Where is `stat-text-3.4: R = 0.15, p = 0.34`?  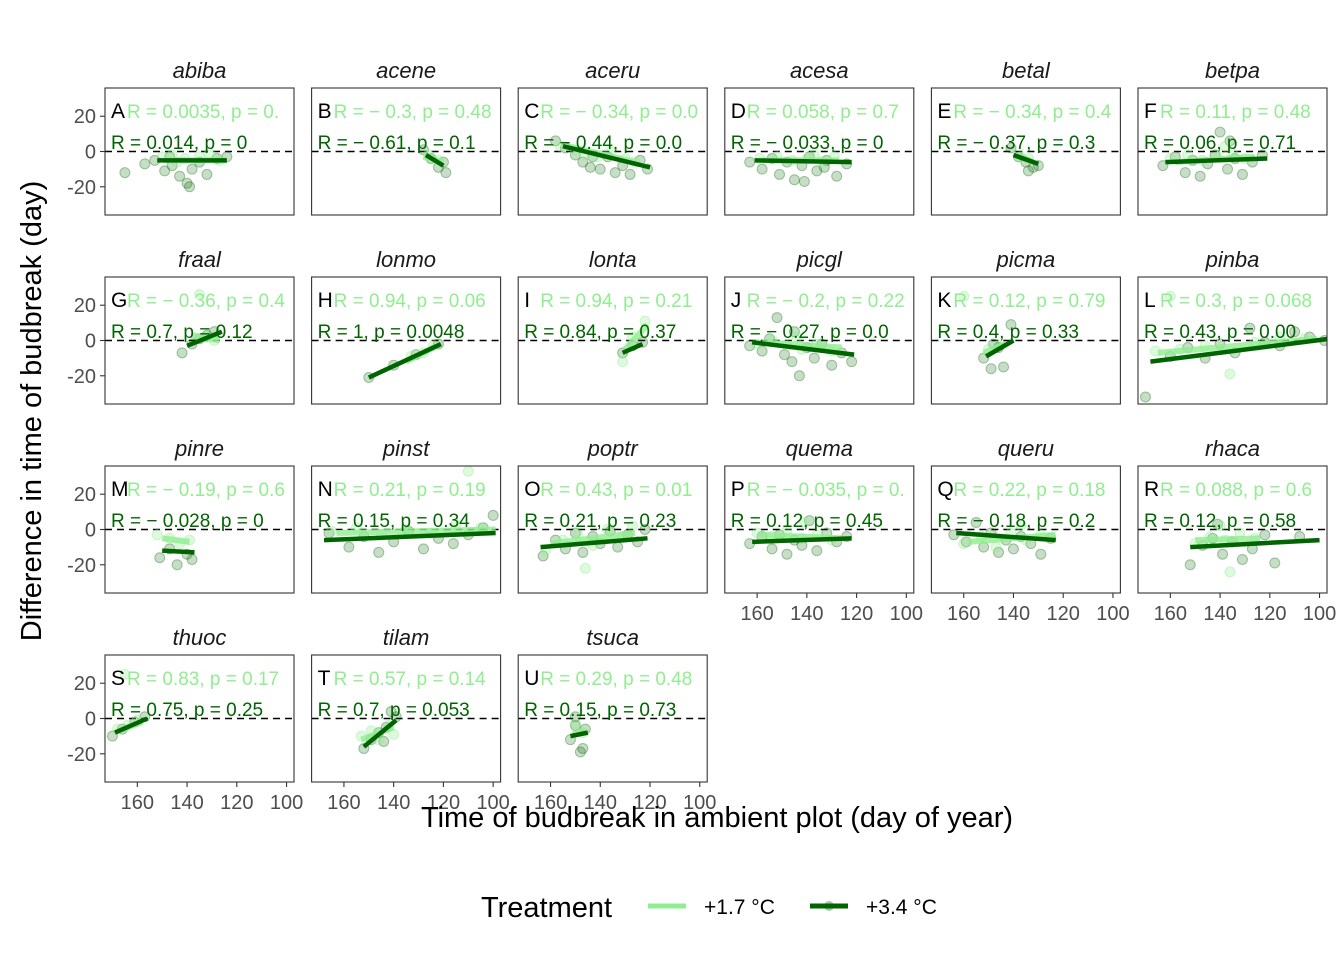 stat-text-3.4: R = 0.15, p = 0.34 is located at coordinates (394, 521).